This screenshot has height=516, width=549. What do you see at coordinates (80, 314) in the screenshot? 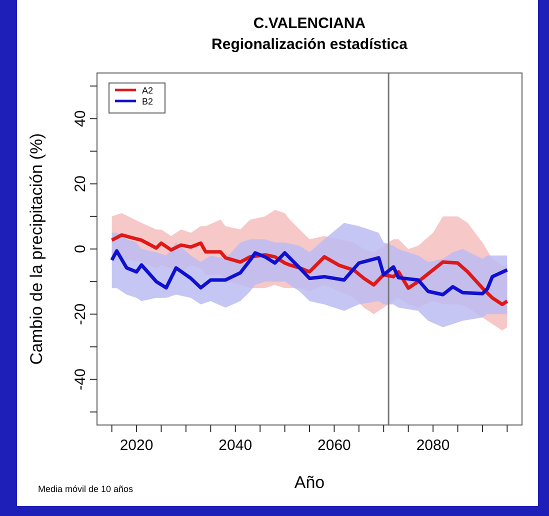
I see `y-tick-label: -20` at bounding box center [80, 314].